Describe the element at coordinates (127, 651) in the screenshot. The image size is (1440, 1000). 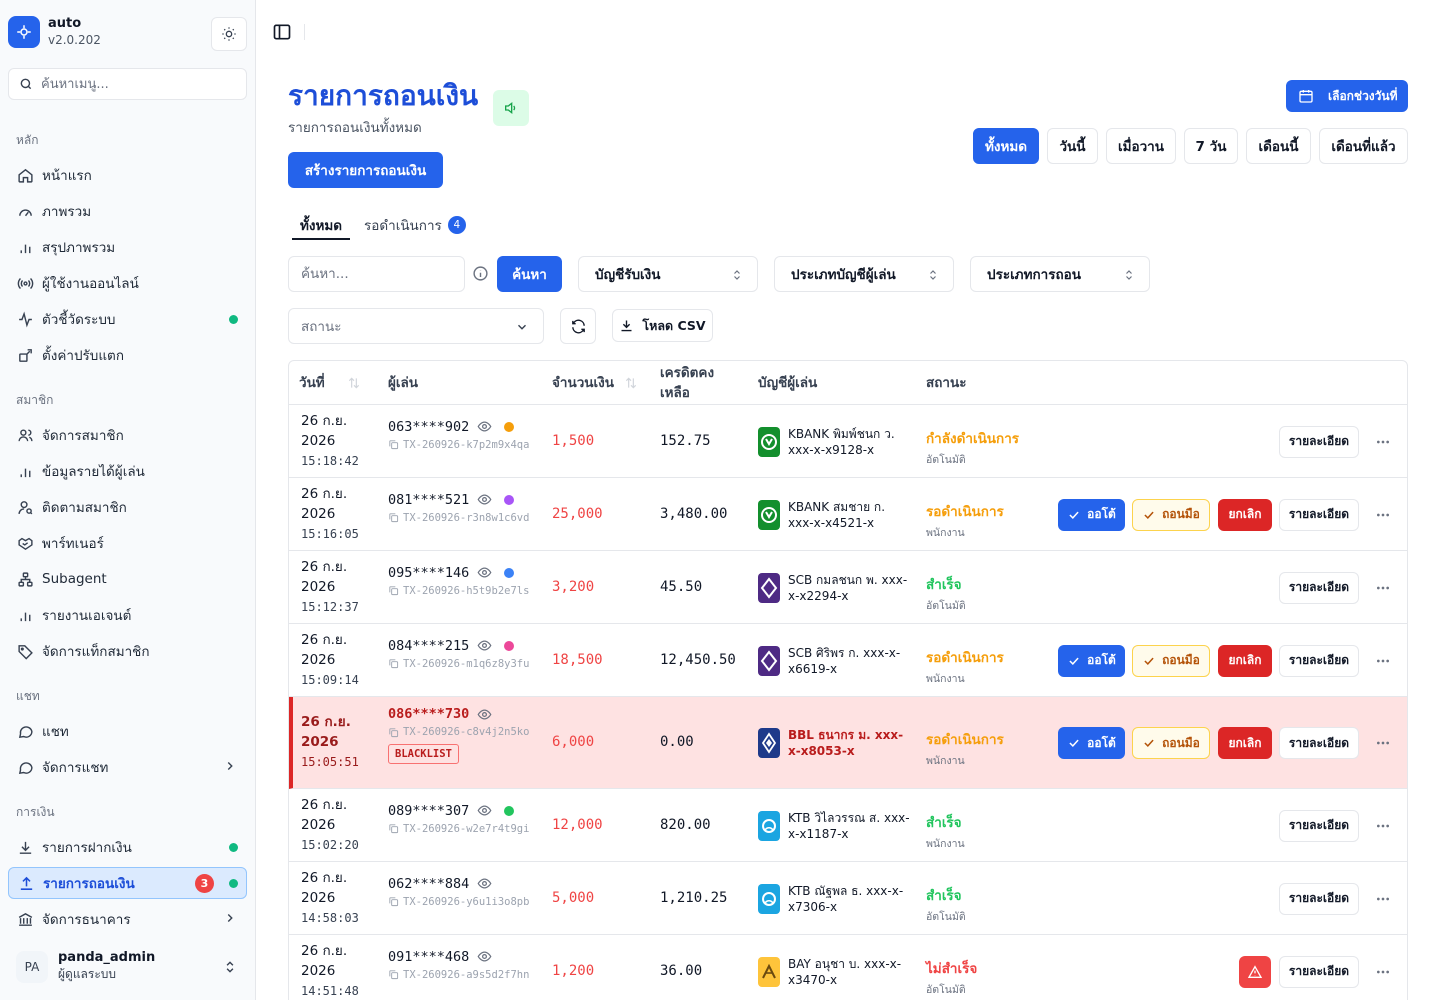
I see `sidebar-item-member-tags: จัดการแท็กสมาชิก` at that location.